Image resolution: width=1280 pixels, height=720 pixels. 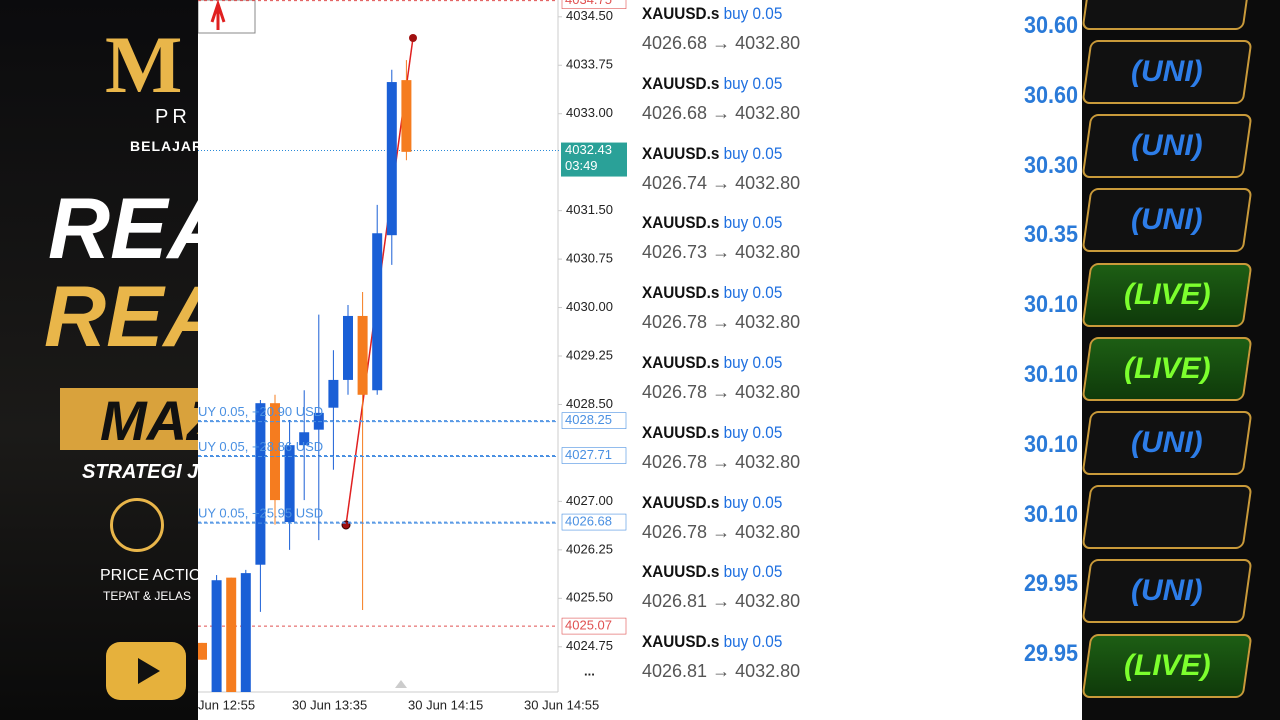 What do you see at coordinates (1050, 165) in the screenshot?
I see `profit: 30.30` at bounding box center [1050, 165].